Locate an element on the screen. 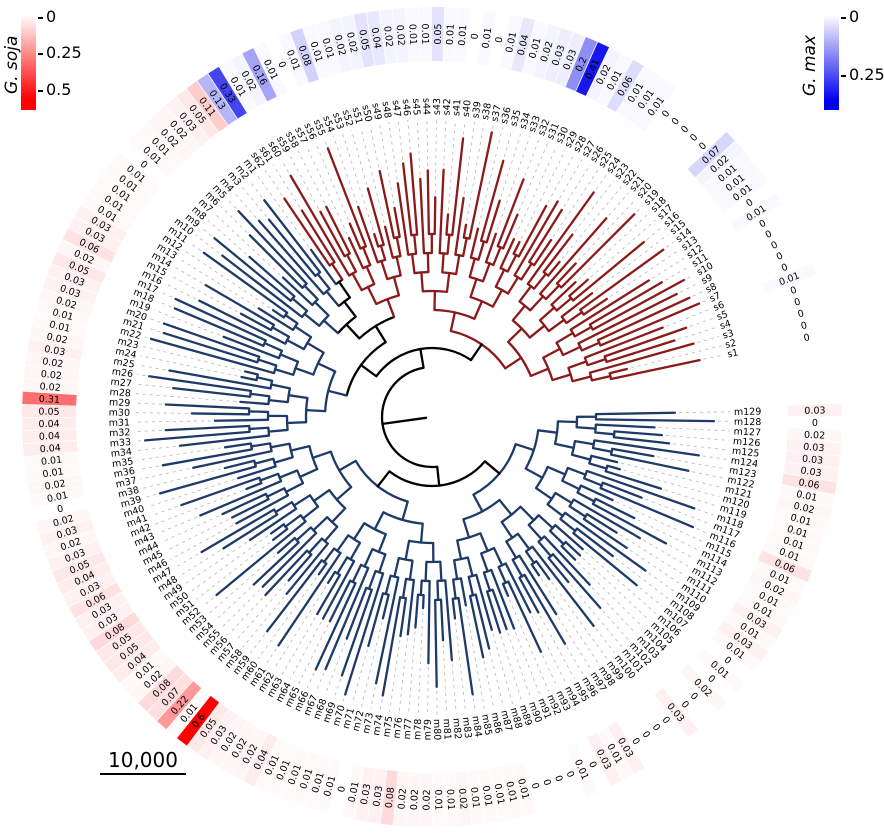  legend-g-soja: G. soja 0 0.25 0.5 is located at coordinates (62, 73).